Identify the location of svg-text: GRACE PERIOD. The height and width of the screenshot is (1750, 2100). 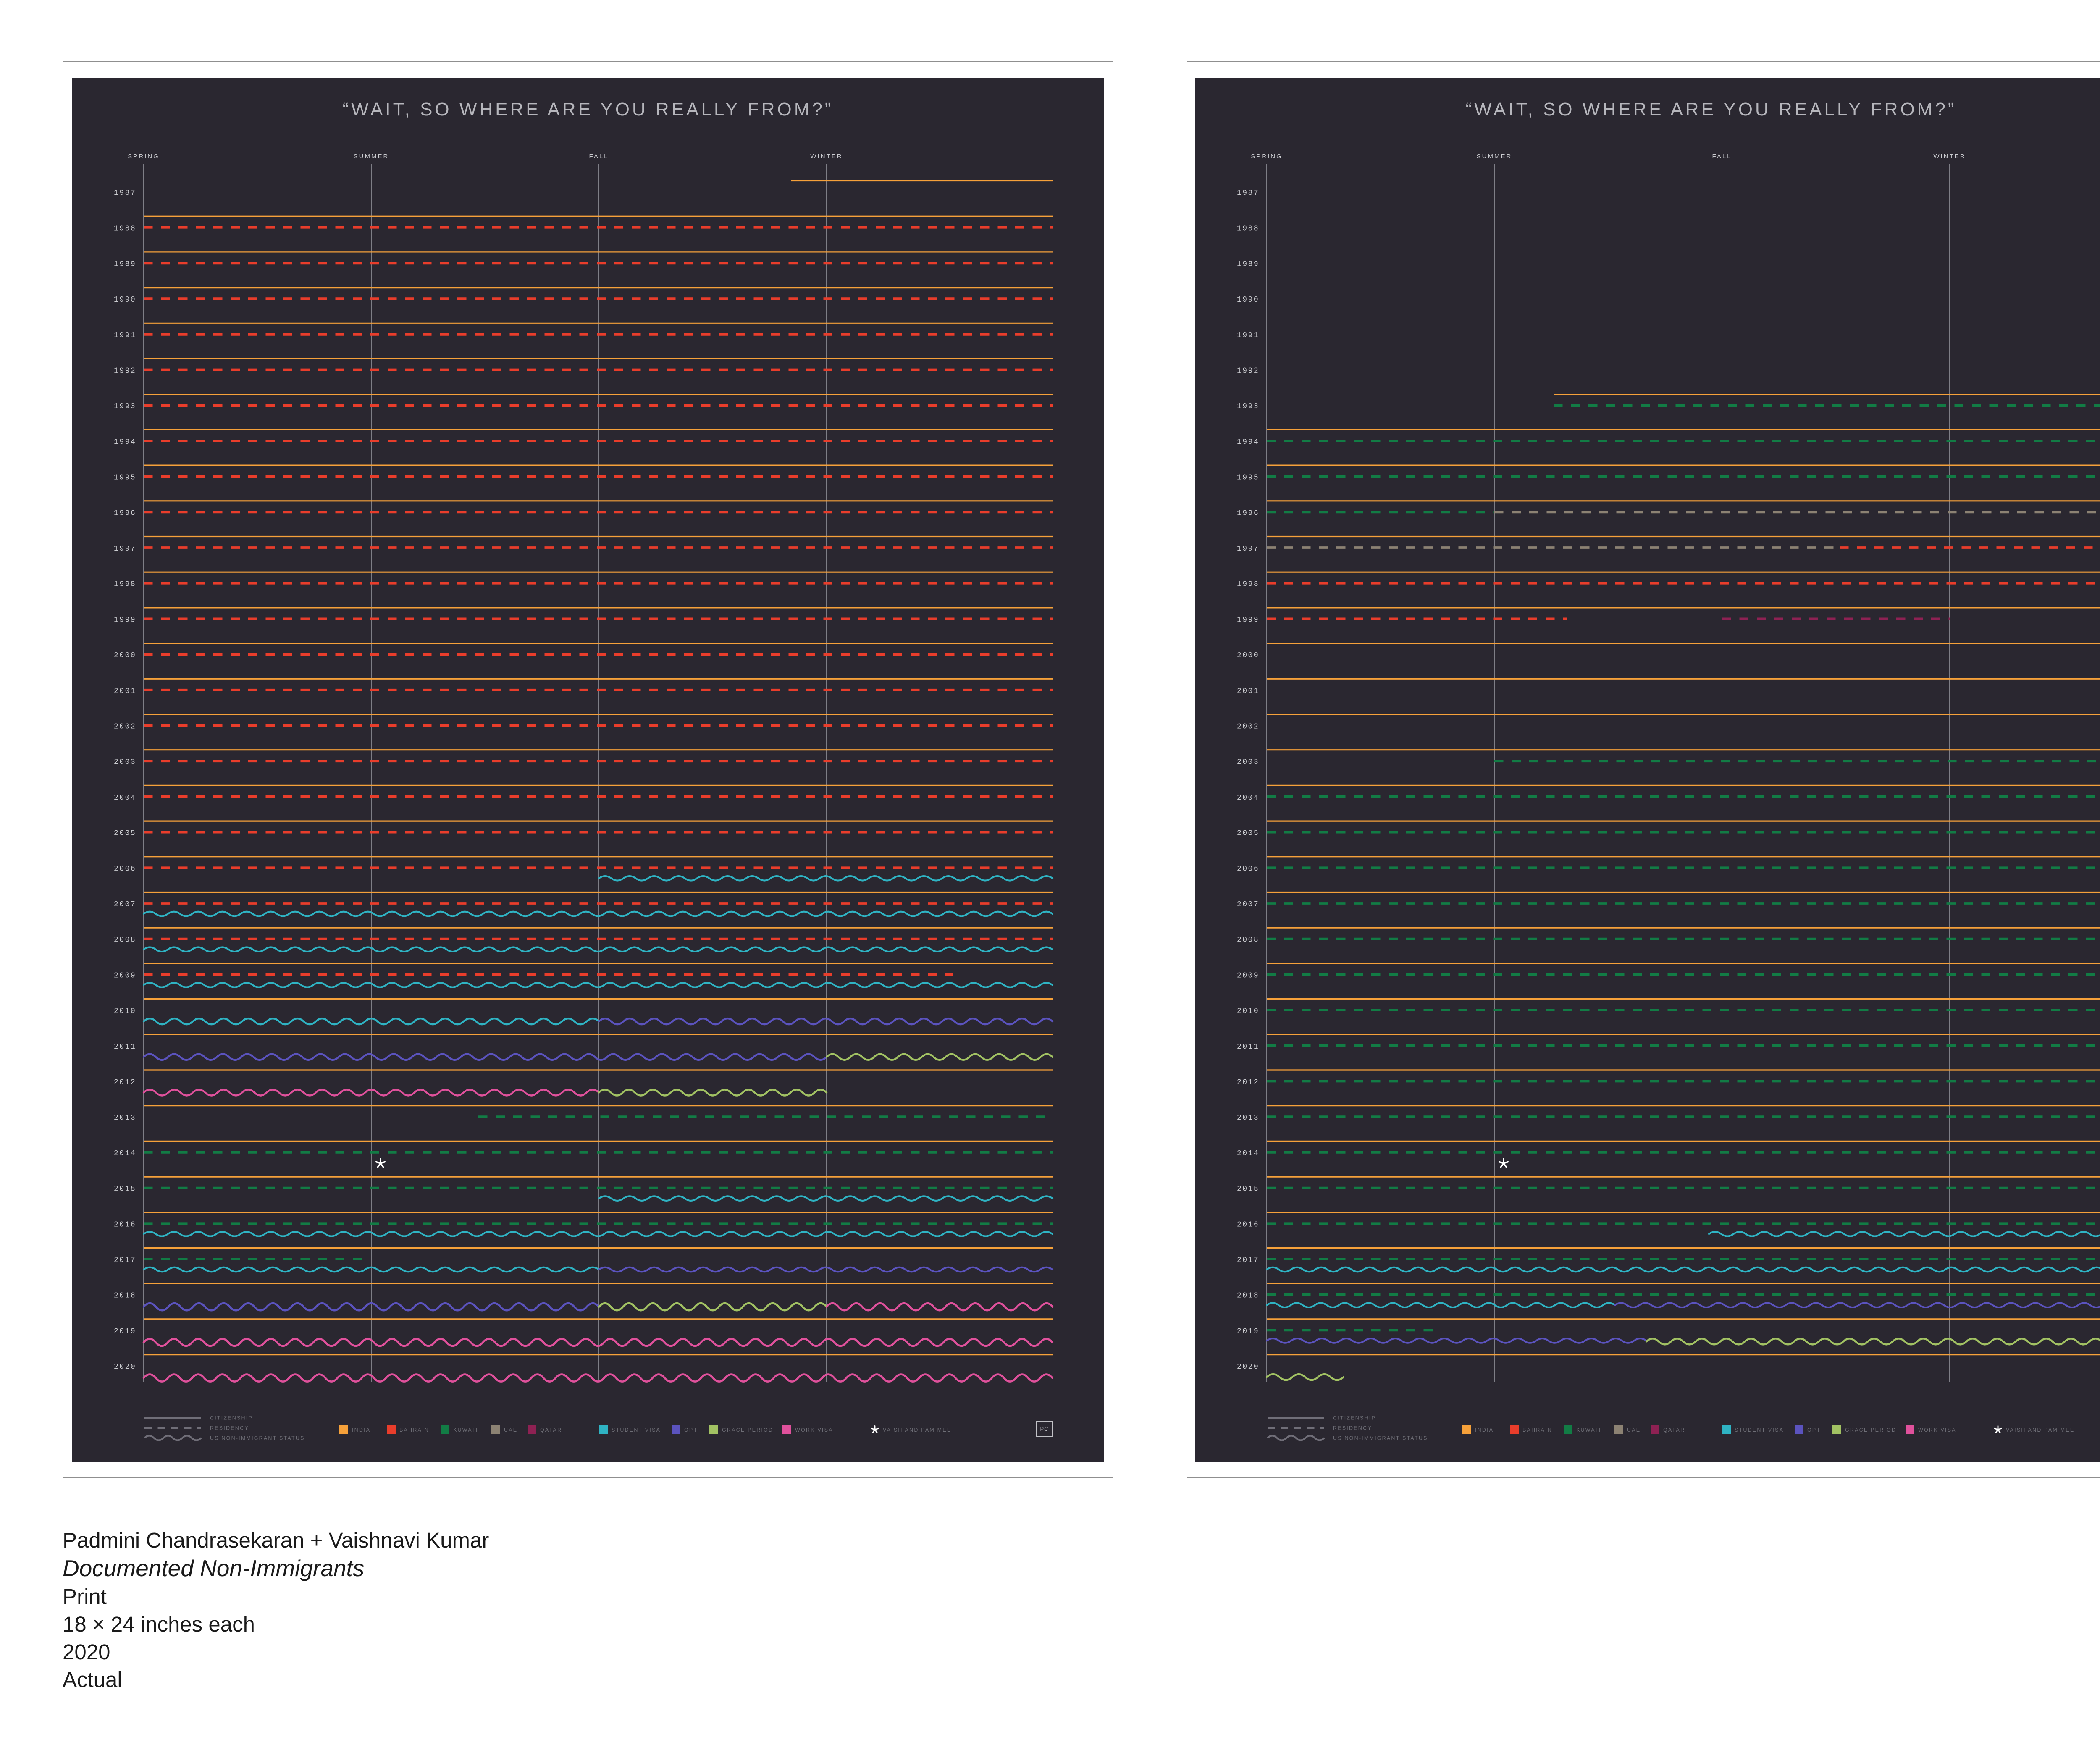
(747, 1430).